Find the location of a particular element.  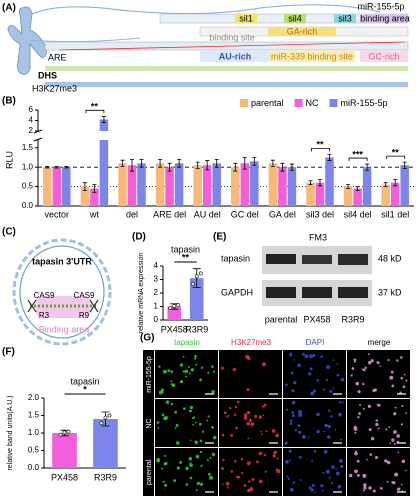

connector is located at coordinates (85, 40).